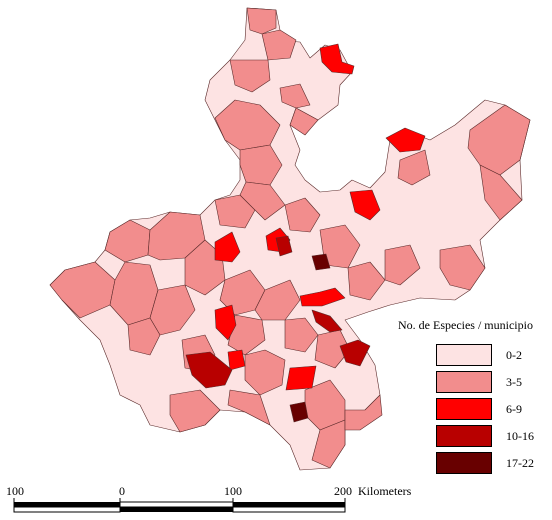 This screenshot has height=520, width=552. What do you see at coordinates (514, 409) in the screenshot?
I see `legend-label: 6-9` at bounding box center [514, 409].